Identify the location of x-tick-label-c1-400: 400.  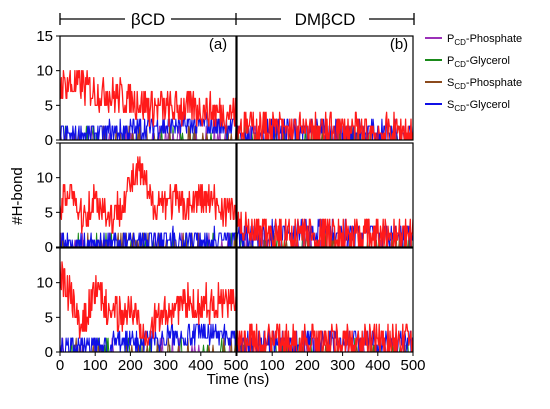
(377, 365).